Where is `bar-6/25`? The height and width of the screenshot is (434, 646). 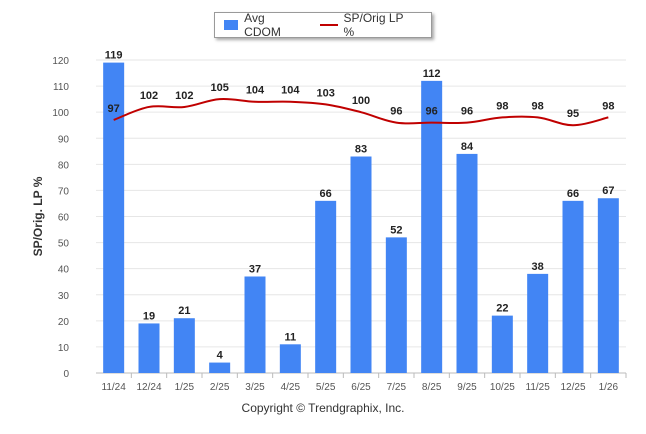 bar-6/25 is located at coordinates (361, 264).